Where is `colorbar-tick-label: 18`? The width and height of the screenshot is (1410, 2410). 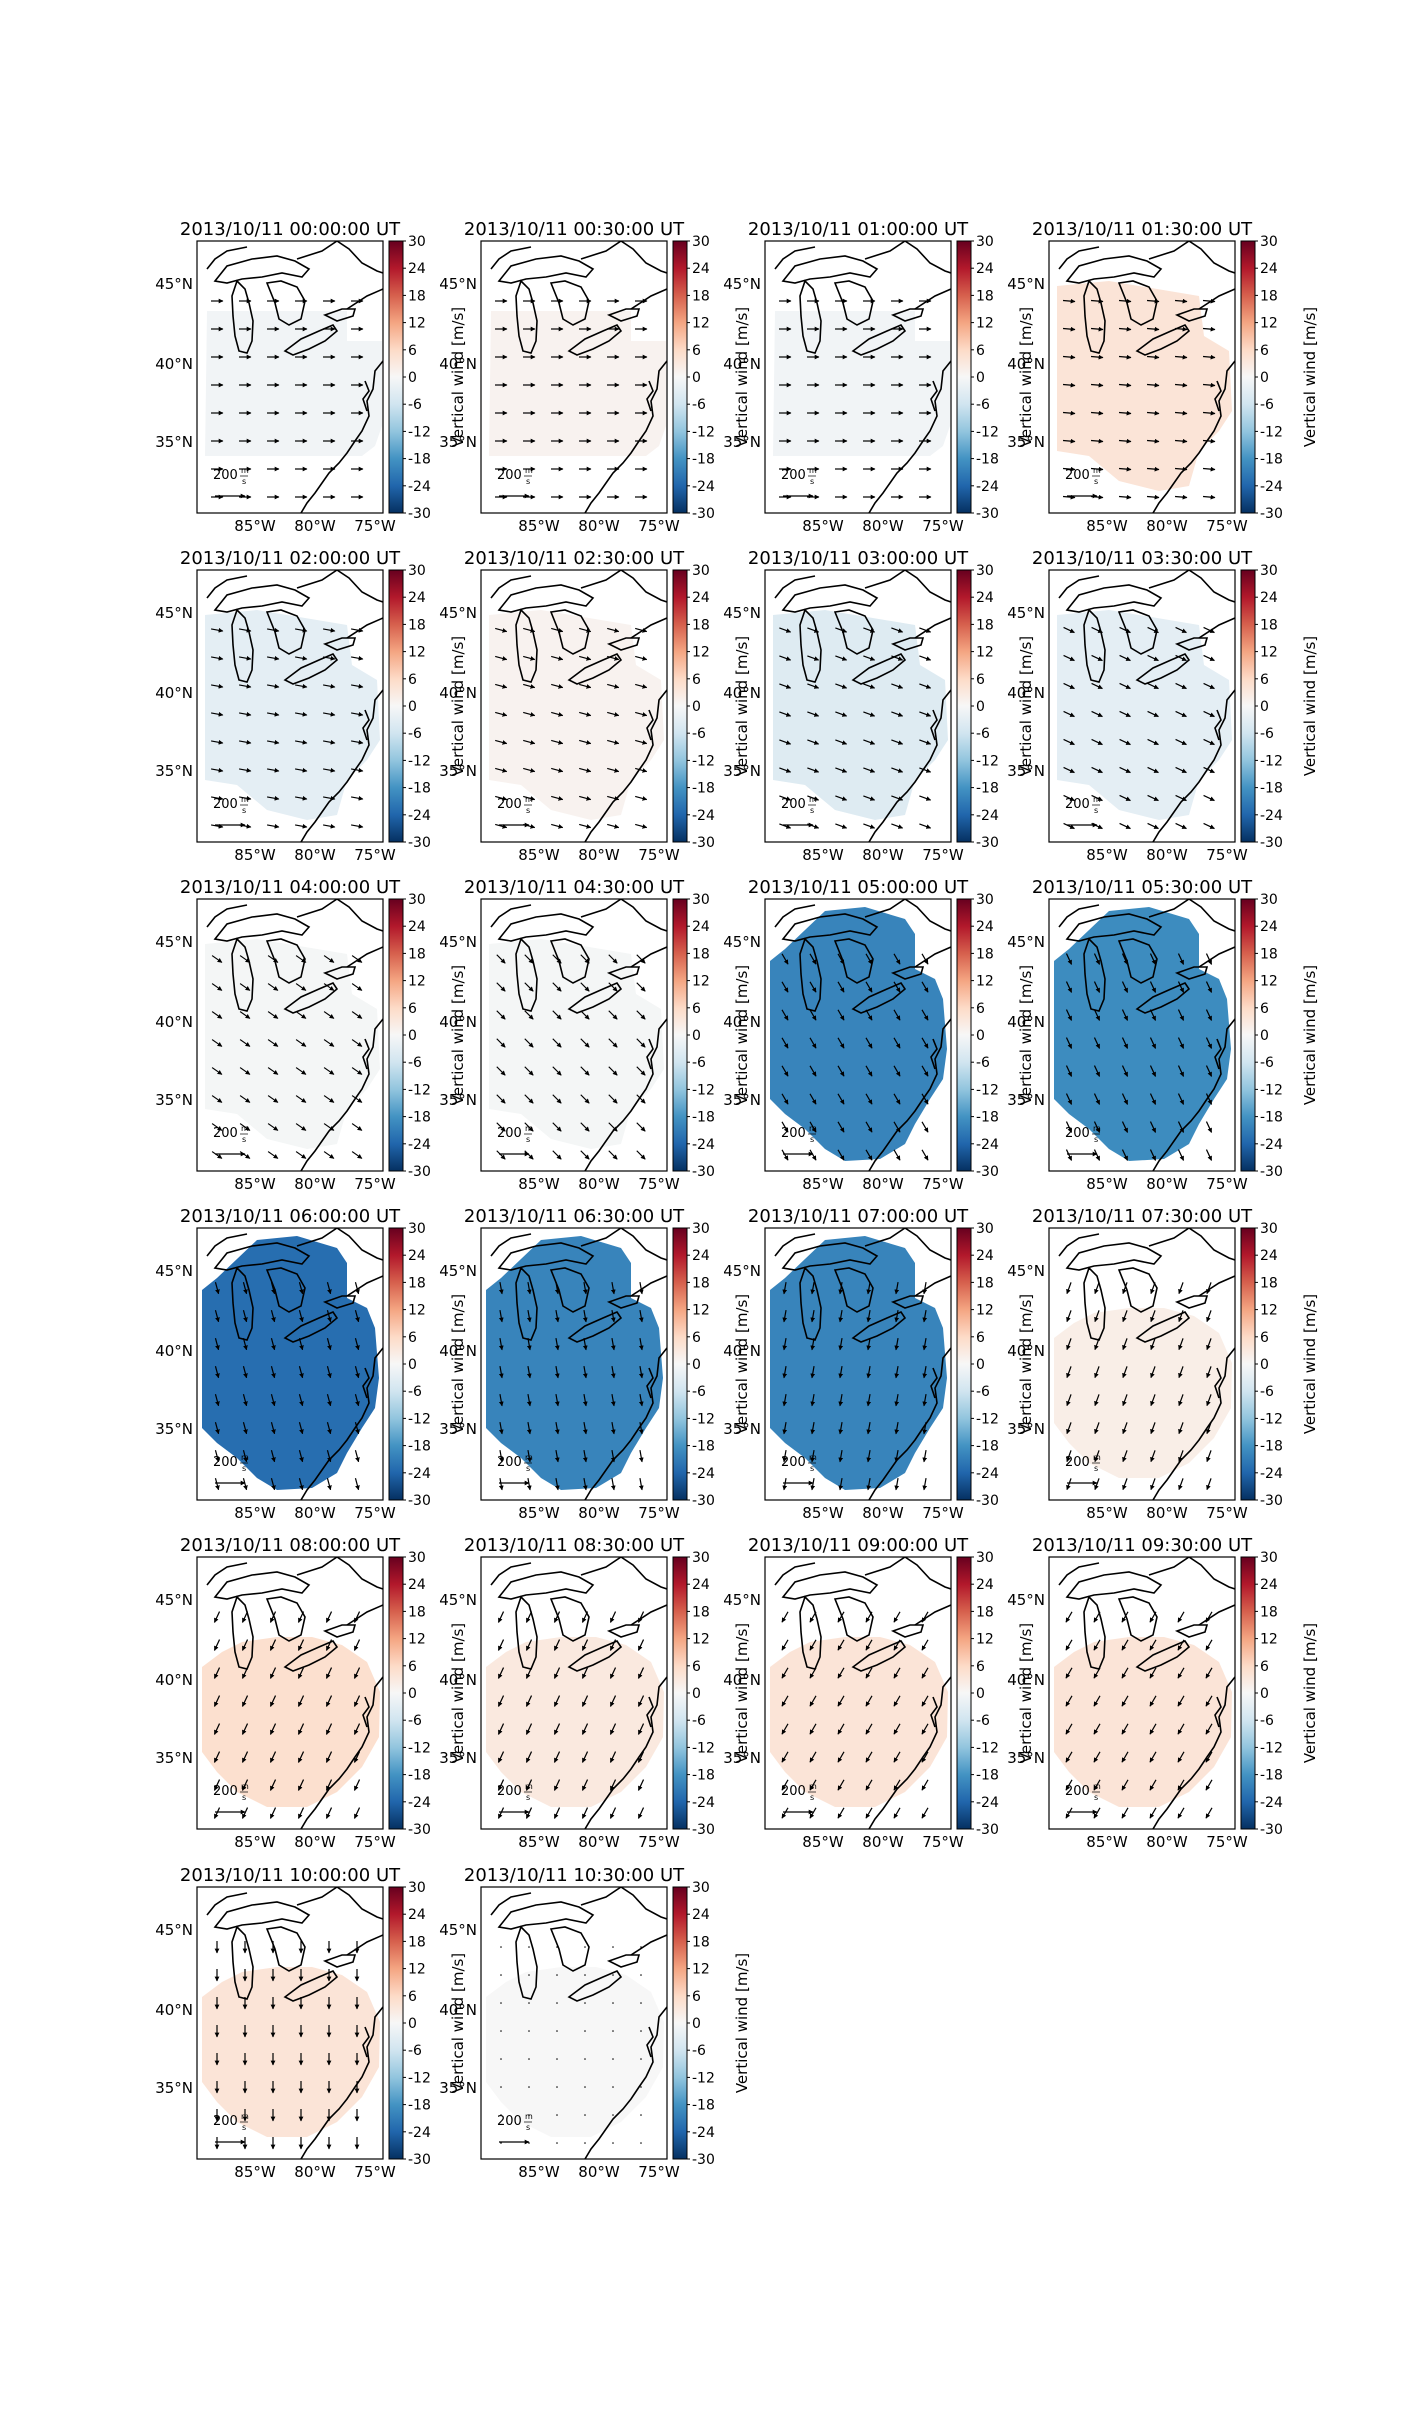
colorbar-tick-label: 18 is located at coordinates (985, 625).